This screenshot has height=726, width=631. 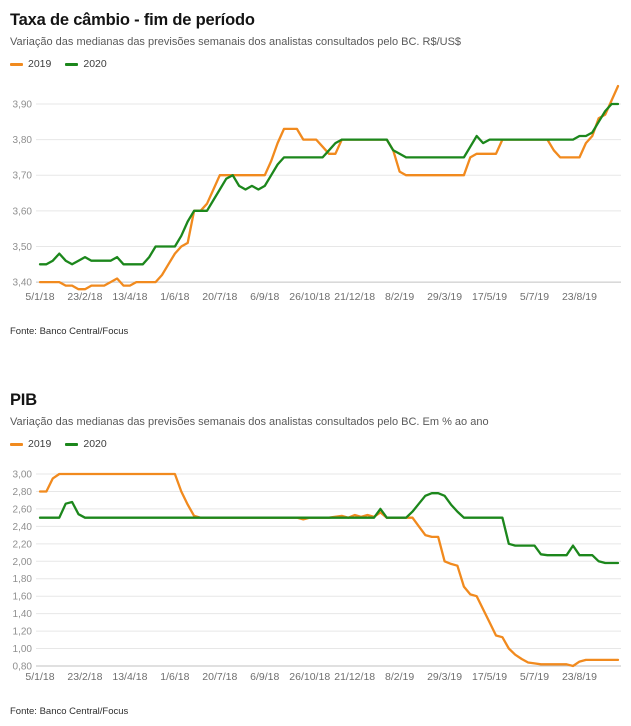 I want to click on series-line-2020, so click(x=329, y=528).